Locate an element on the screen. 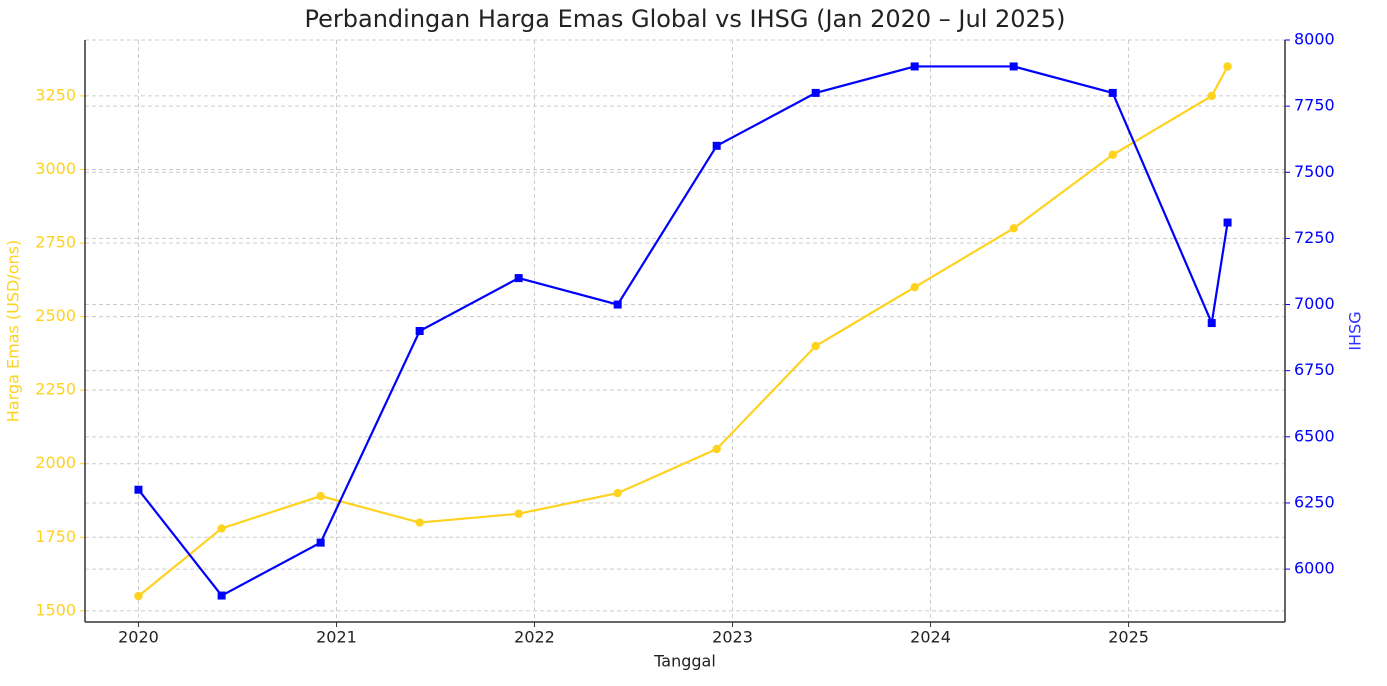 The image size is (1387, 686). y2-tick-label: 7500 is located at coordinates (1314, 171).